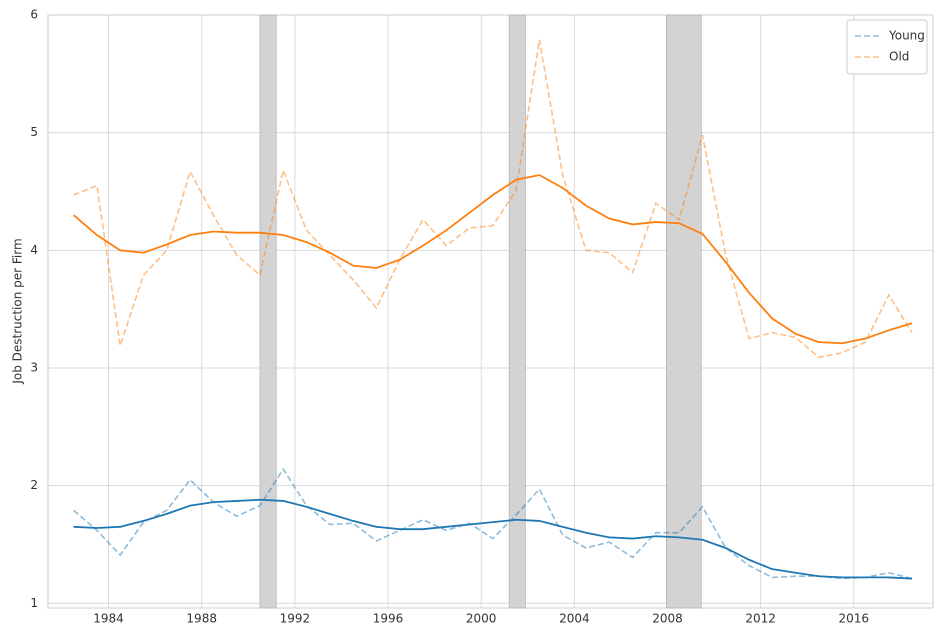 The image size is (935, 629). What do you see at coordinates (493, 539) in the screenshot?
I see `series-line` at bounding box center [493, 539].